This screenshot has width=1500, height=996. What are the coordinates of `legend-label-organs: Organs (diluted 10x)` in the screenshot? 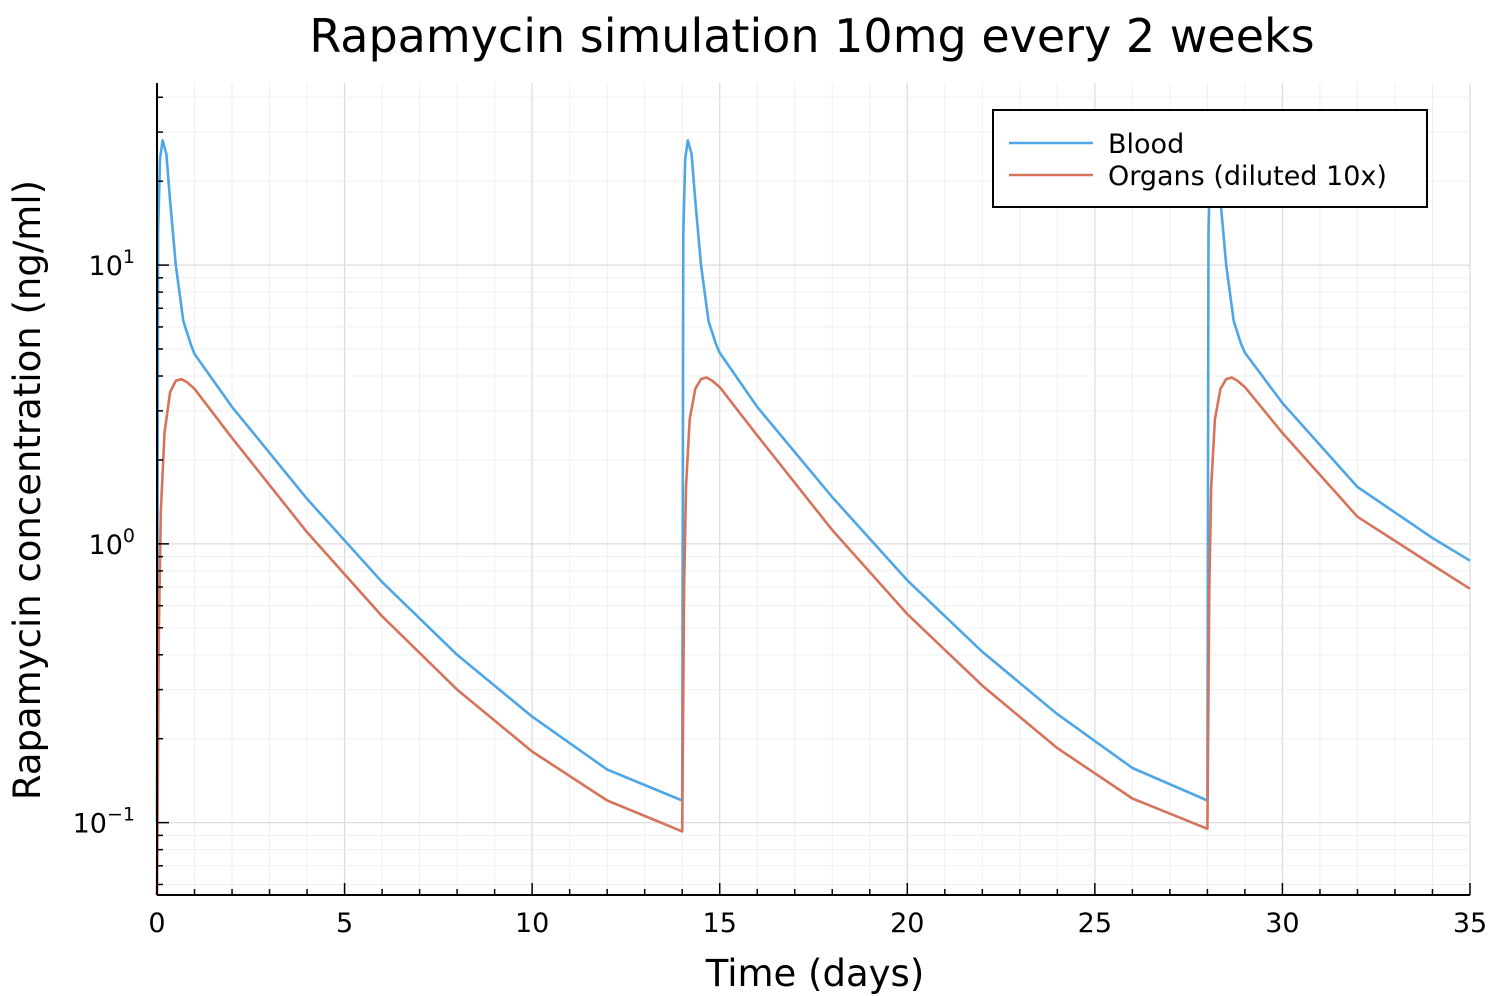 It's located at (1247, 176).